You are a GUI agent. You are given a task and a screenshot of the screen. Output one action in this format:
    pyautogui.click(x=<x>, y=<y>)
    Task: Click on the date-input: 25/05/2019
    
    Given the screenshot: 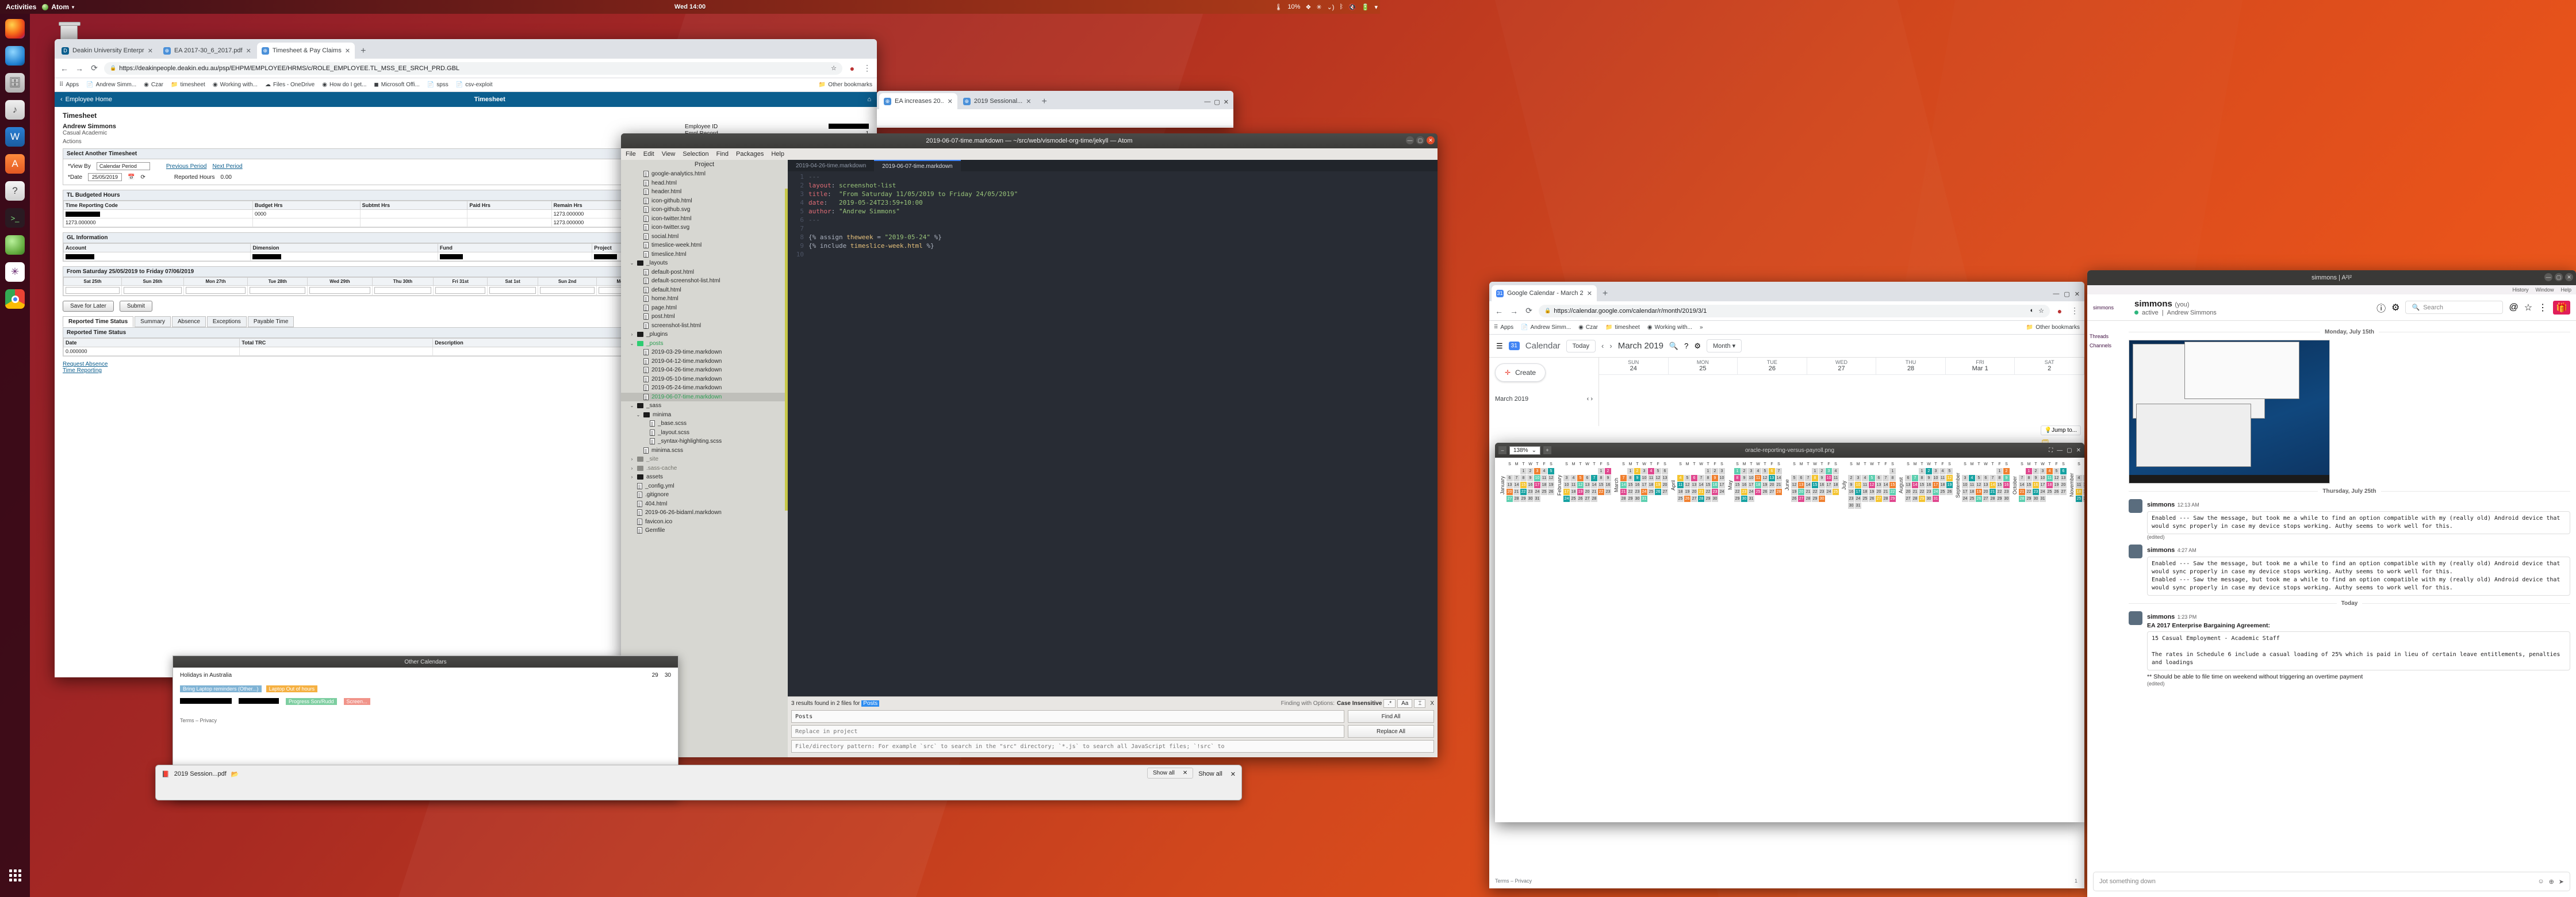 What is the action you would take?
    pyautogui.click(x=105, y=177)
    